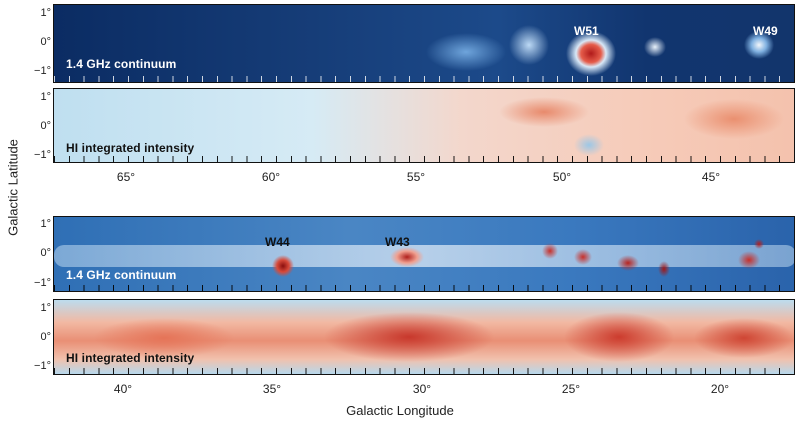  Describe the element at coordinates (416, 177) in the screenshot. I see `lon-tick-label: 55°` at that location.